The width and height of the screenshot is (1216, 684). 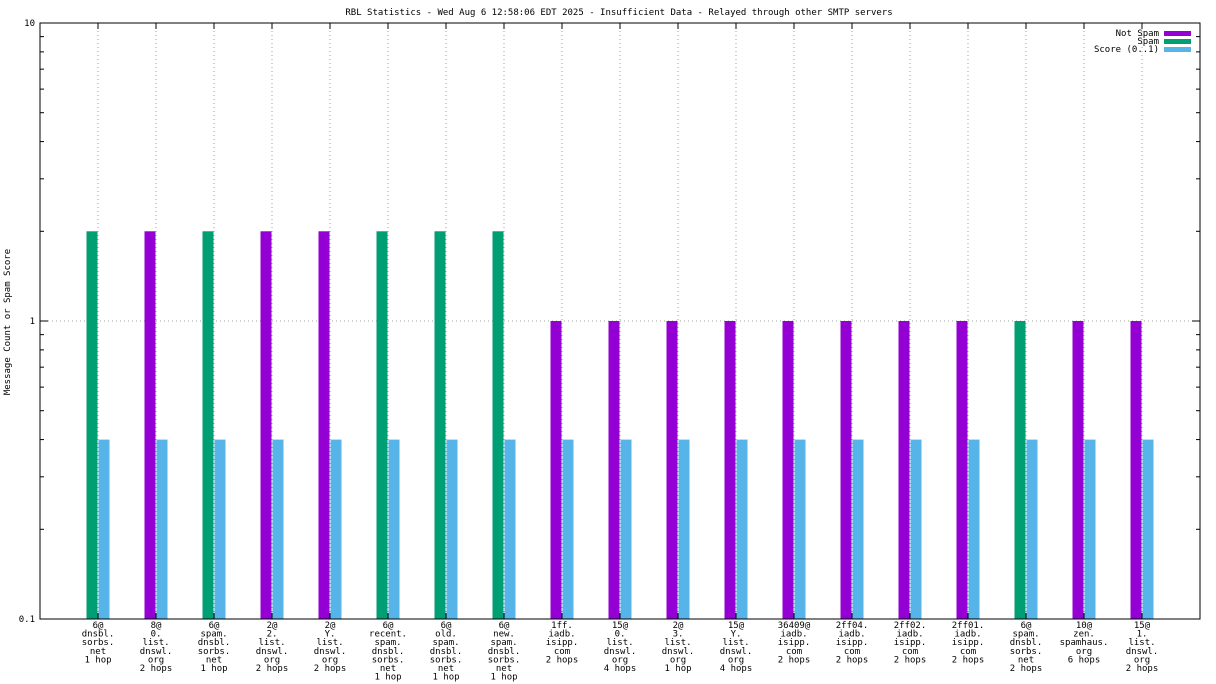 What do you see at coordinates (910, 643) in the screenshot?
I see `x-tick-label: 2ff02. iadb. isipp. com 2 hops` at bounding box center [910, 643].